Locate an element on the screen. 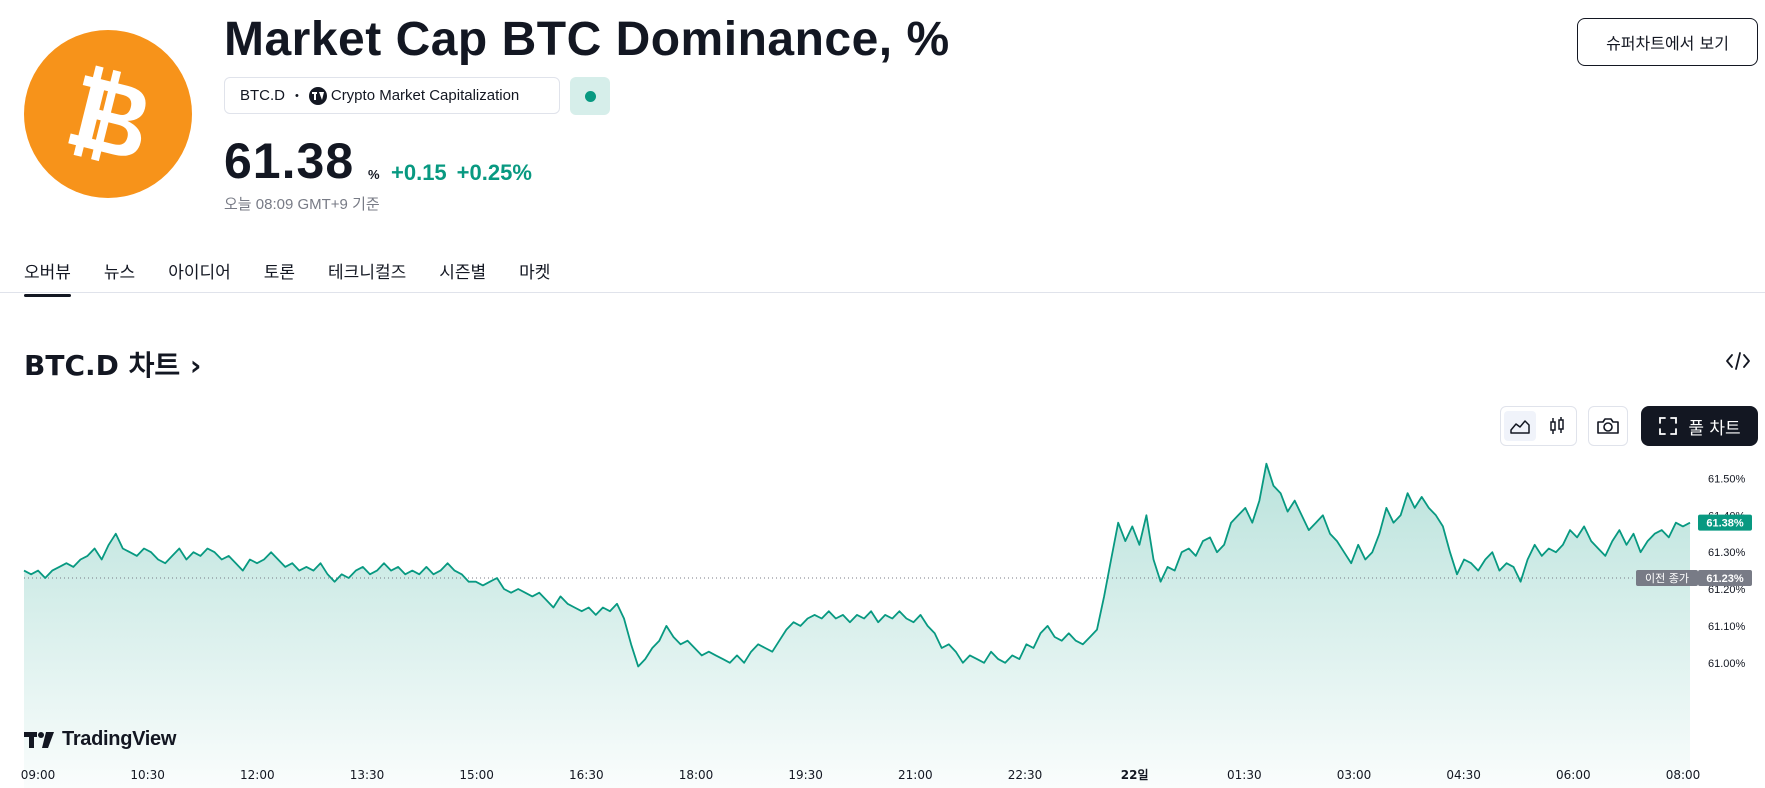 The height and width of the screenshot is (788, 1765). tab-overview: 오버뷰 is located at coordinates (47, 277).